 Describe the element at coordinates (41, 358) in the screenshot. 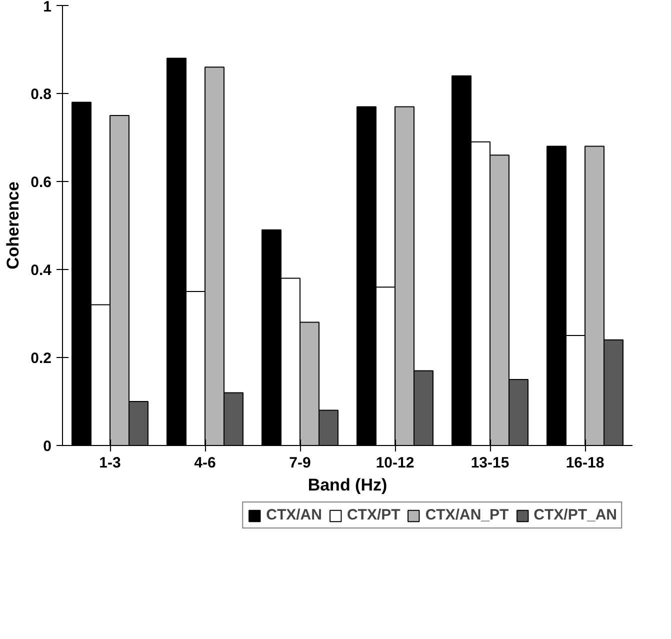

I see `y-tick-label: 0.2` at that location.